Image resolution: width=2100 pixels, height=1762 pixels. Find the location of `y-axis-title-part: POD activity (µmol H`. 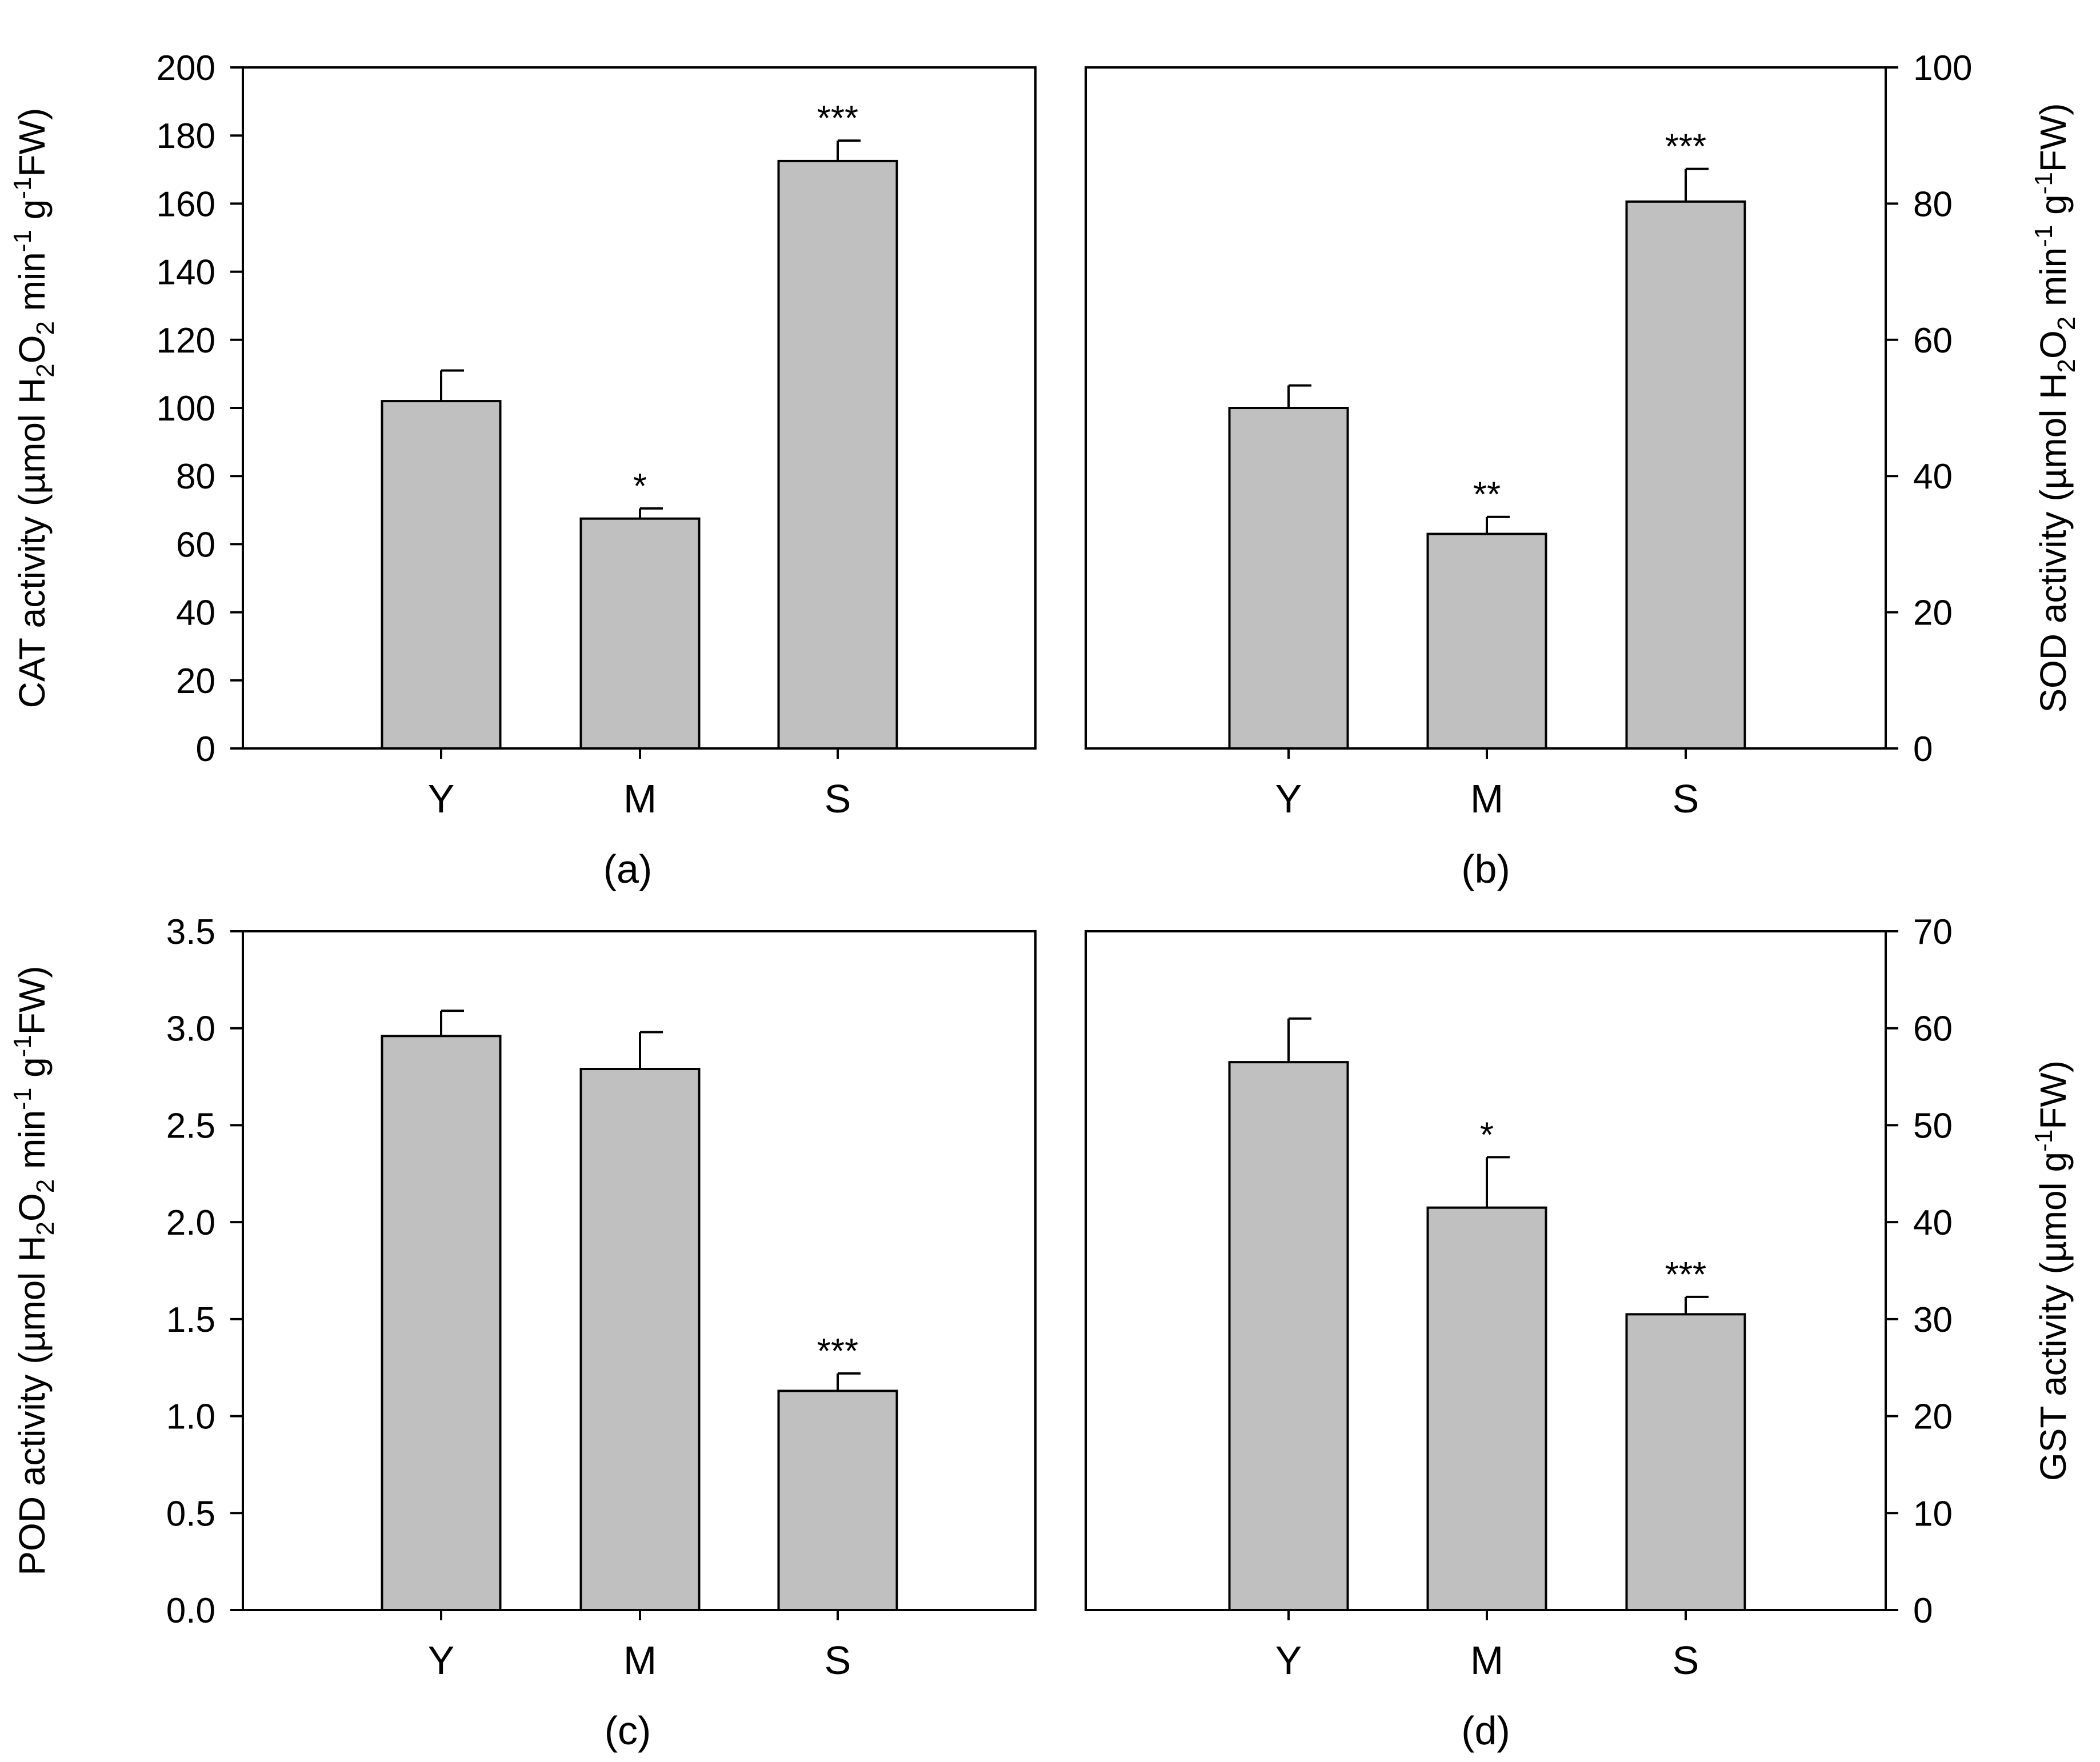

y-axis-title-part: POD activity (µmol H is located at coordinates (32, 1405).